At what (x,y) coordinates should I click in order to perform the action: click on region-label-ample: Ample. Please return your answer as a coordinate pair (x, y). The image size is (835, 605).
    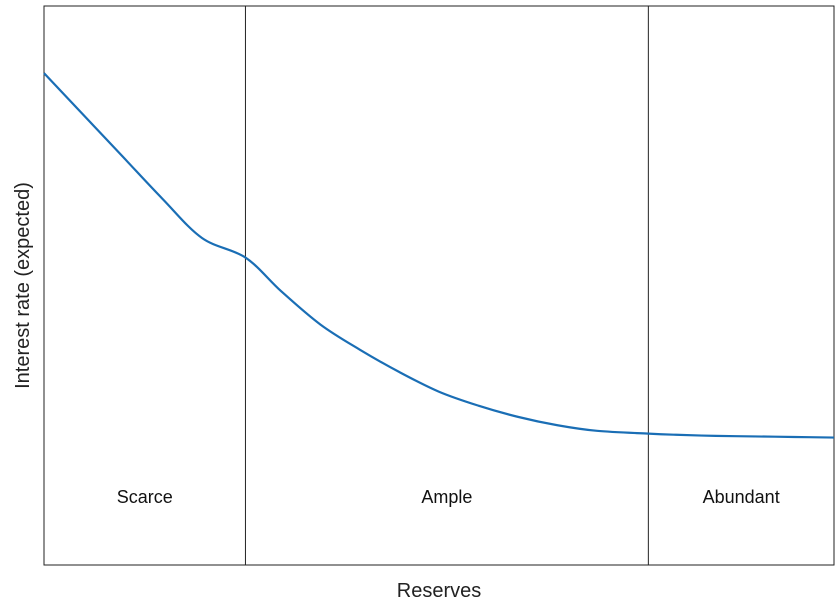
    Looking at the image, I should click on (446, 497).